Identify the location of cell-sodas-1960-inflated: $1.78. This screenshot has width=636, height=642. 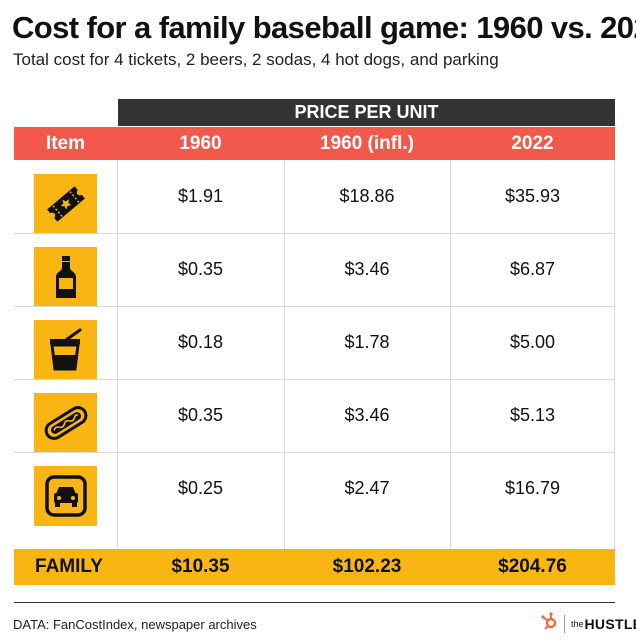
(367, 342).